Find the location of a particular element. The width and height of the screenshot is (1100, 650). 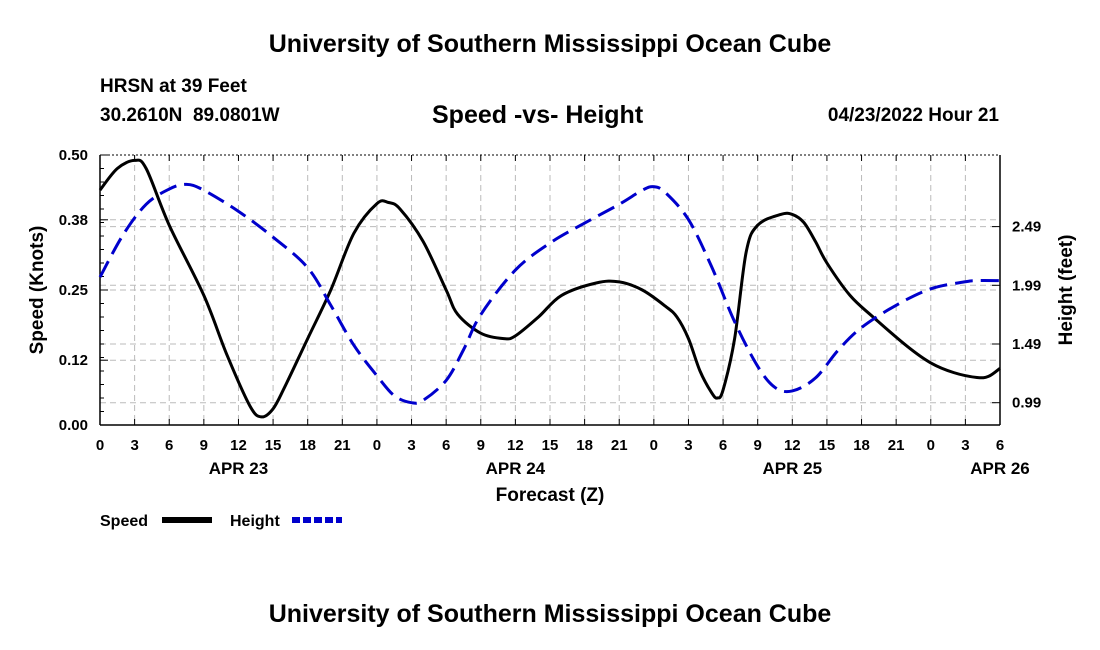

y-tick-label-right: 1.49 is located at coordinates (1026, 344).